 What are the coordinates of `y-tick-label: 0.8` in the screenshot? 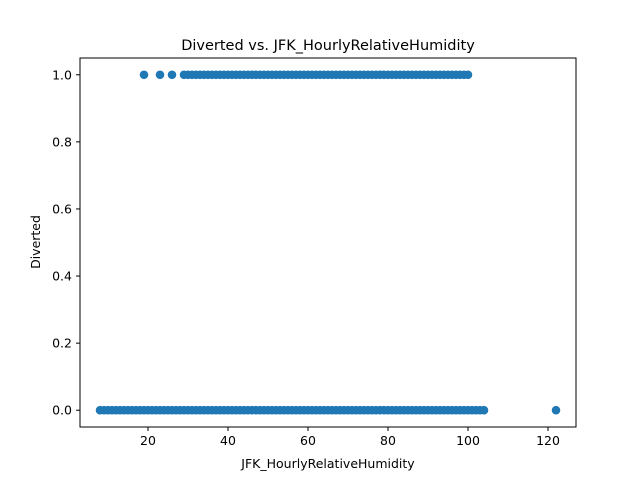 It's located at (62, 141).